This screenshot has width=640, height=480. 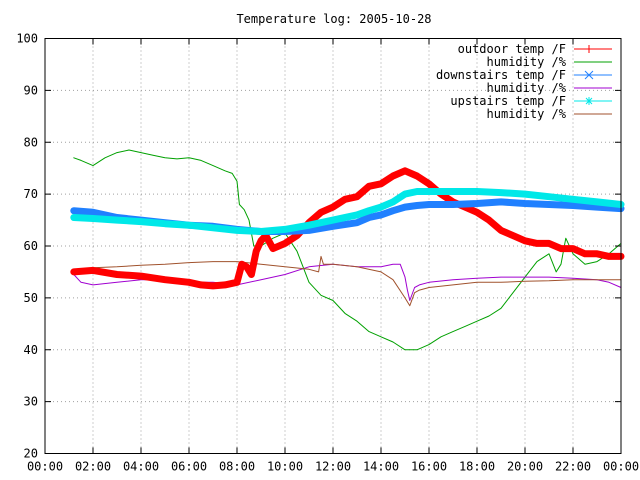 What do you see at coordinates (525, 467) in the screenshot?
I see `x-tick-label: 20:00` at bounding box center [525, 467].